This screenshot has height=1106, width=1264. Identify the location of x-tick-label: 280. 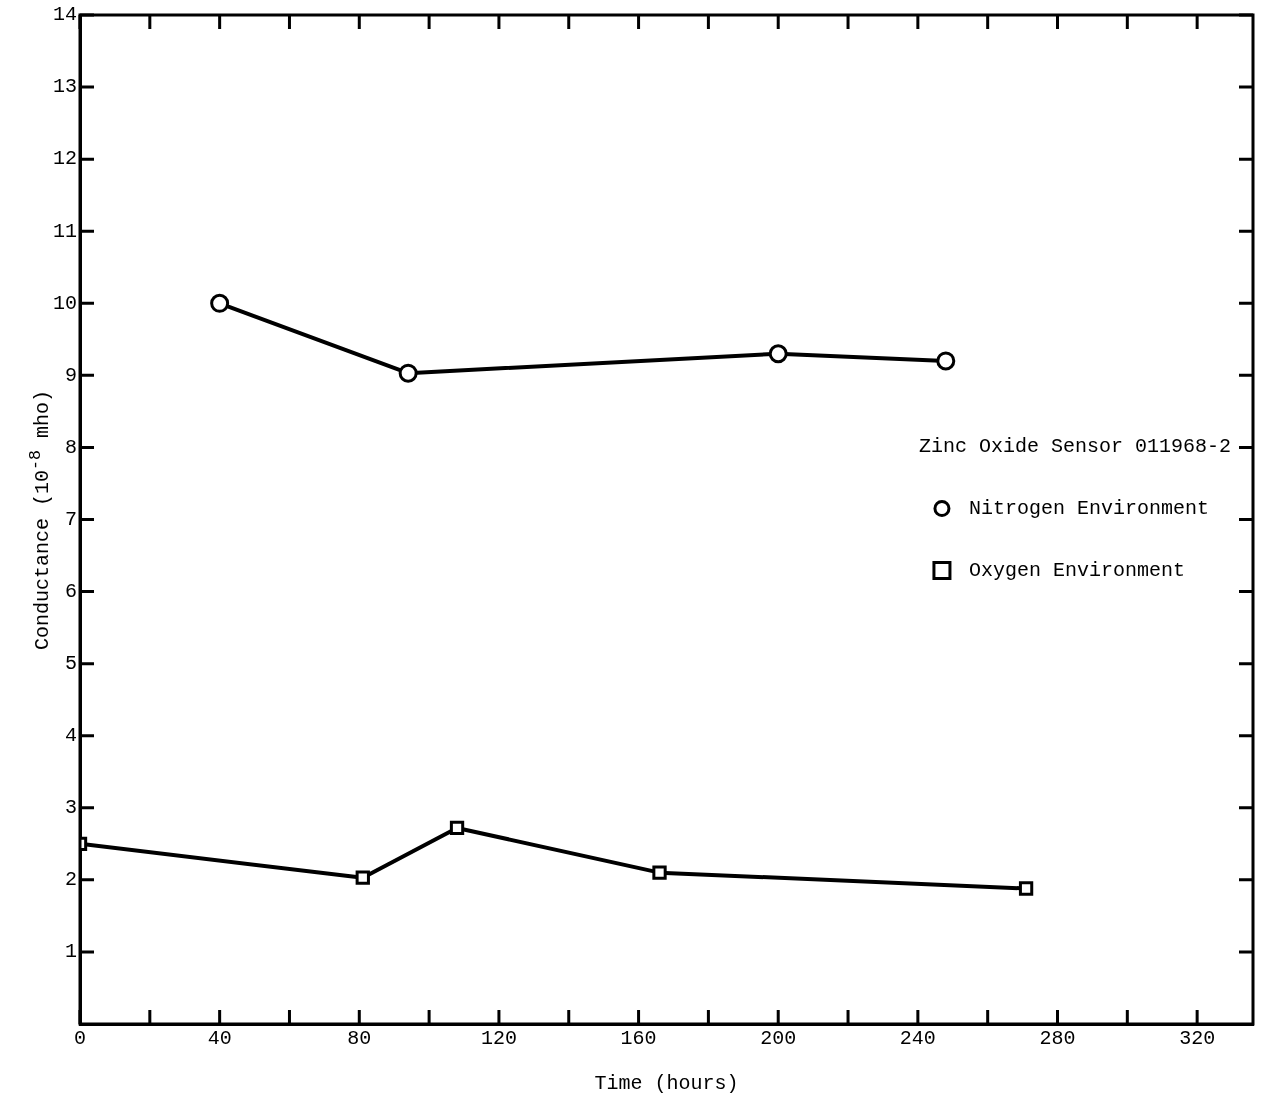
(1057, 1039).